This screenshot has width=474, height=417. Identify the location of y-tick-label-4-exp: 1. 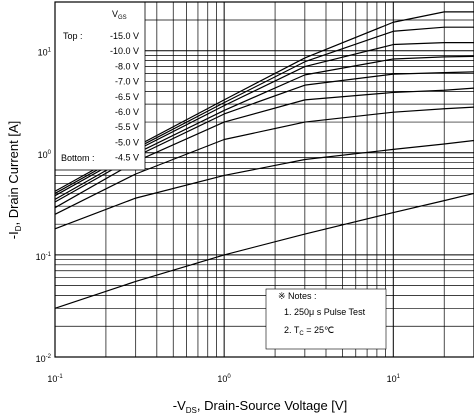
(50, 51).